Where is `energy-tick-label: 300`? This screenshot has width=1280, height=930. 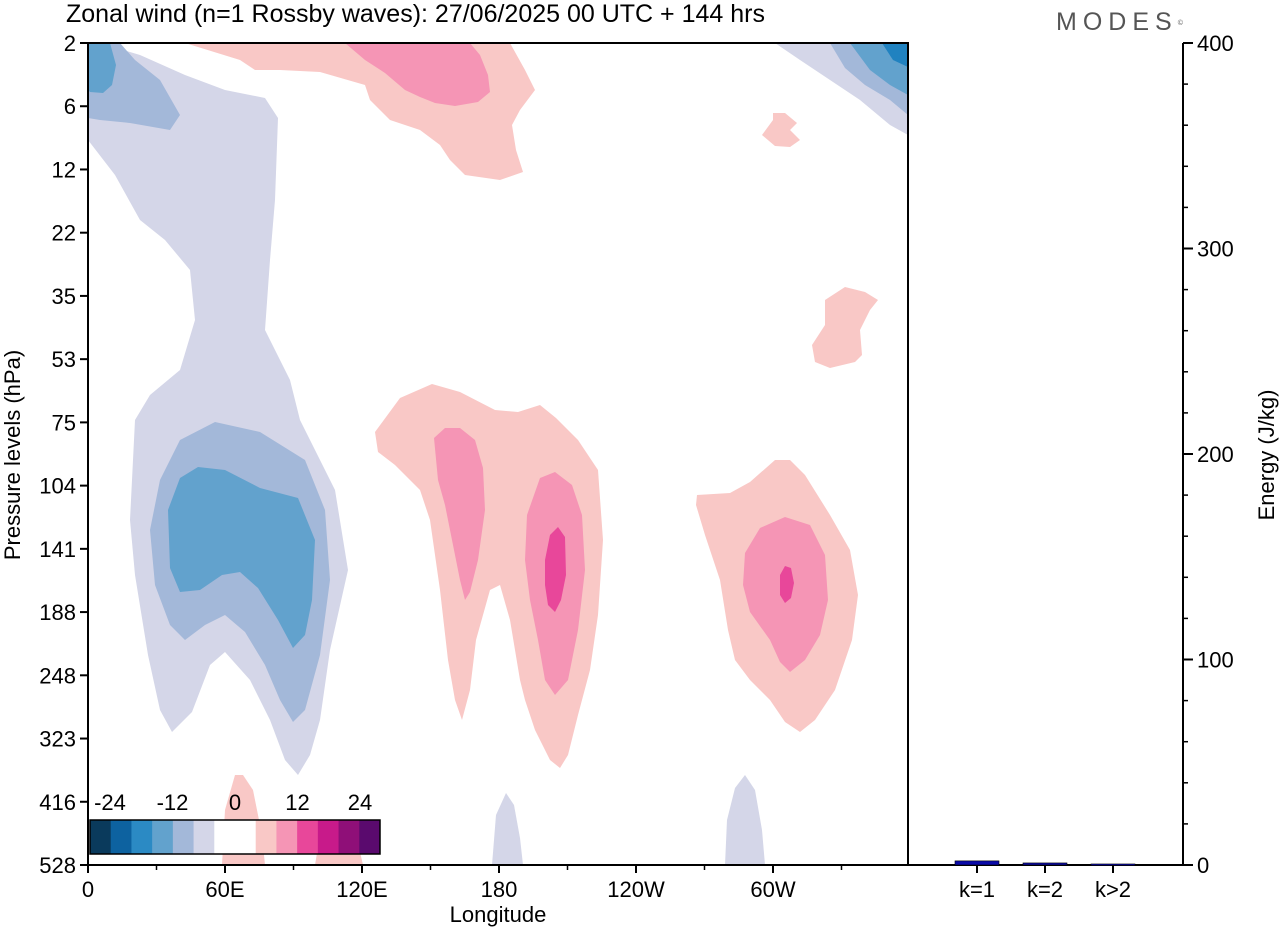 energy-tick-label: 300 is located at coordinates (1215, 249).